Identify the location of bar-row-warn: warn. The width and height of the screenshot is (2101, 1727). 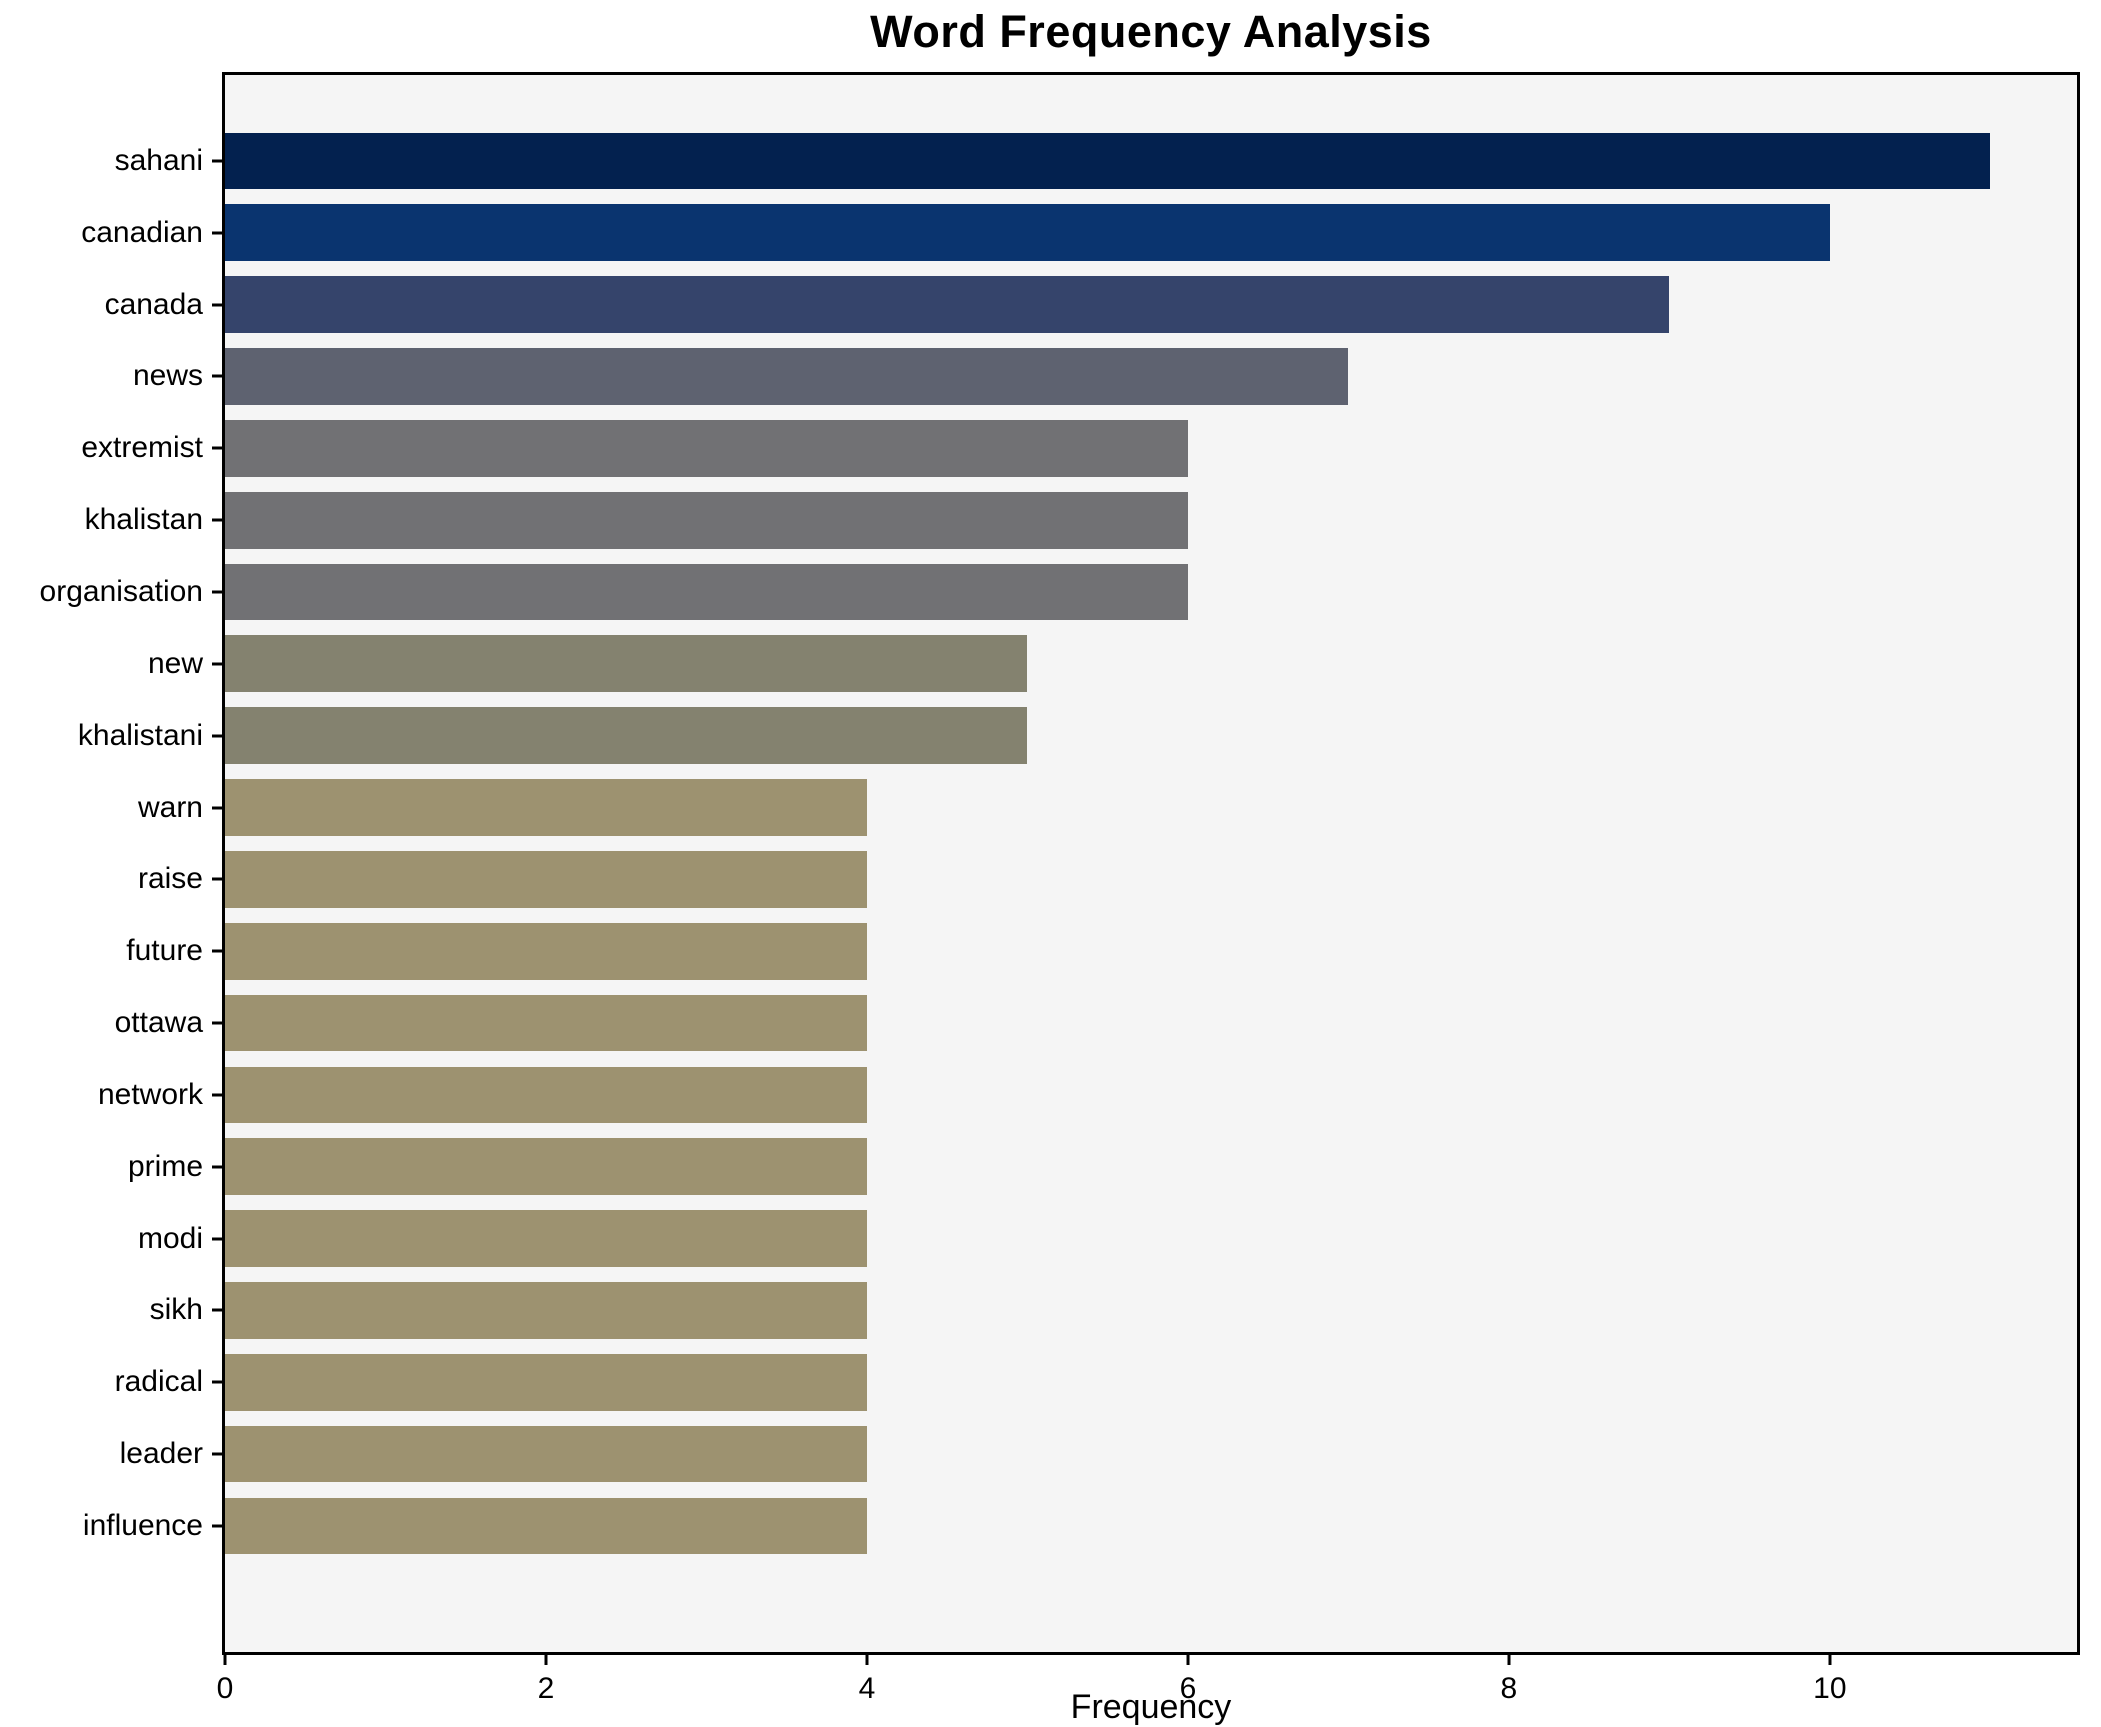
(1107, 808).